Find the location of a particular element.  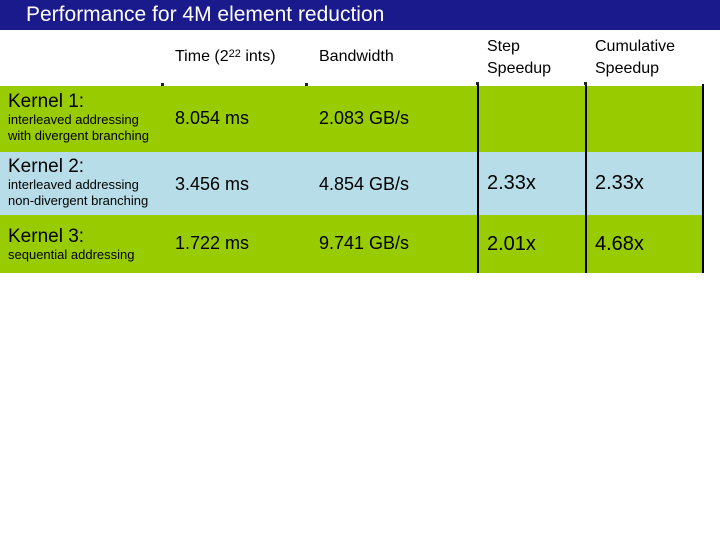

header-time: Time (222 ints) is located at coordinates (225, 57).